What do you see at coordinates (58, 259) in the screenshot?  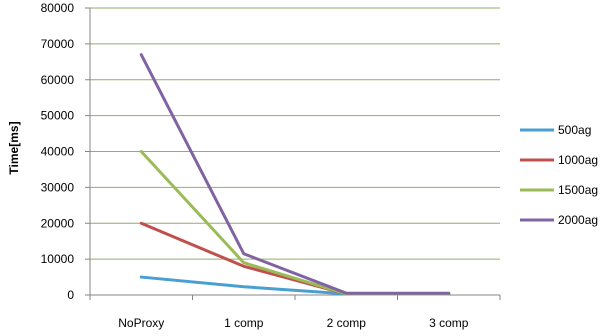 I see `y-tick-label: 10000` at bounding box center [58, 259].